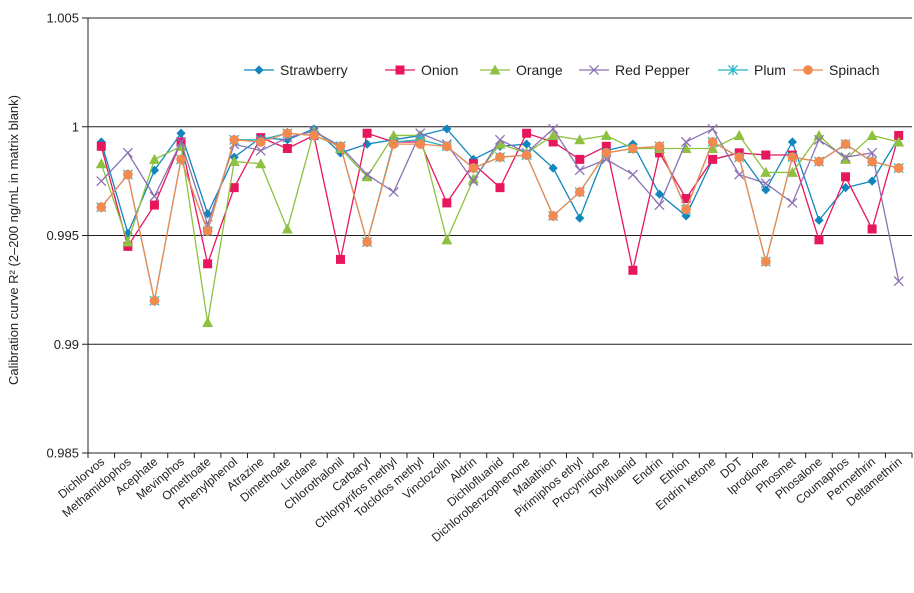  What do you see at coordinates (62, 453) in the screenshot?
I see `y-tick-label: 0.985` at bounding box center [62, 453].